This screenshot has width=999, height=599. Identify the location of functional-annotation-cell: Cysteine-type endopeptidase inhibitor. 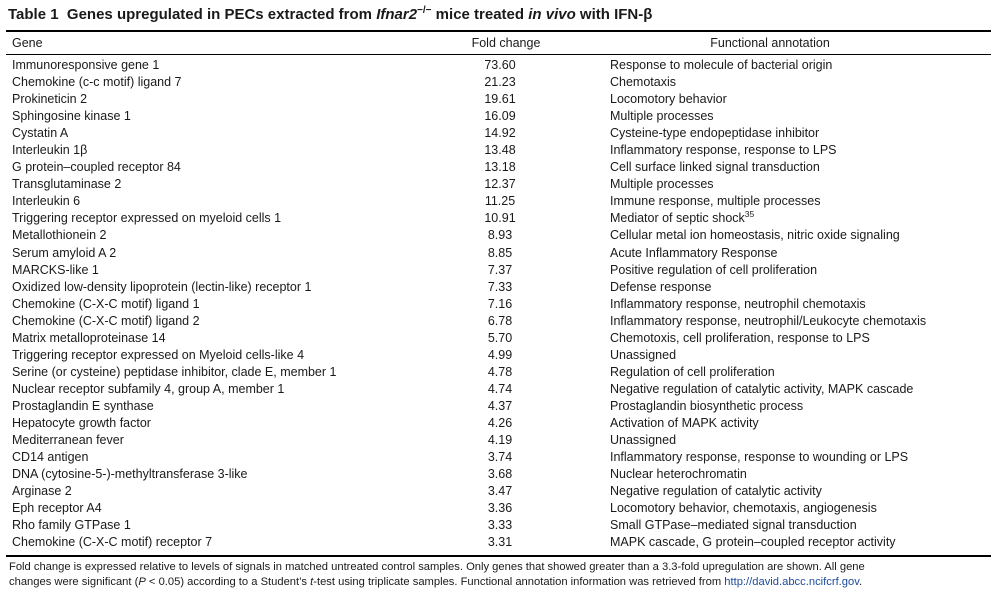
(714, 133).